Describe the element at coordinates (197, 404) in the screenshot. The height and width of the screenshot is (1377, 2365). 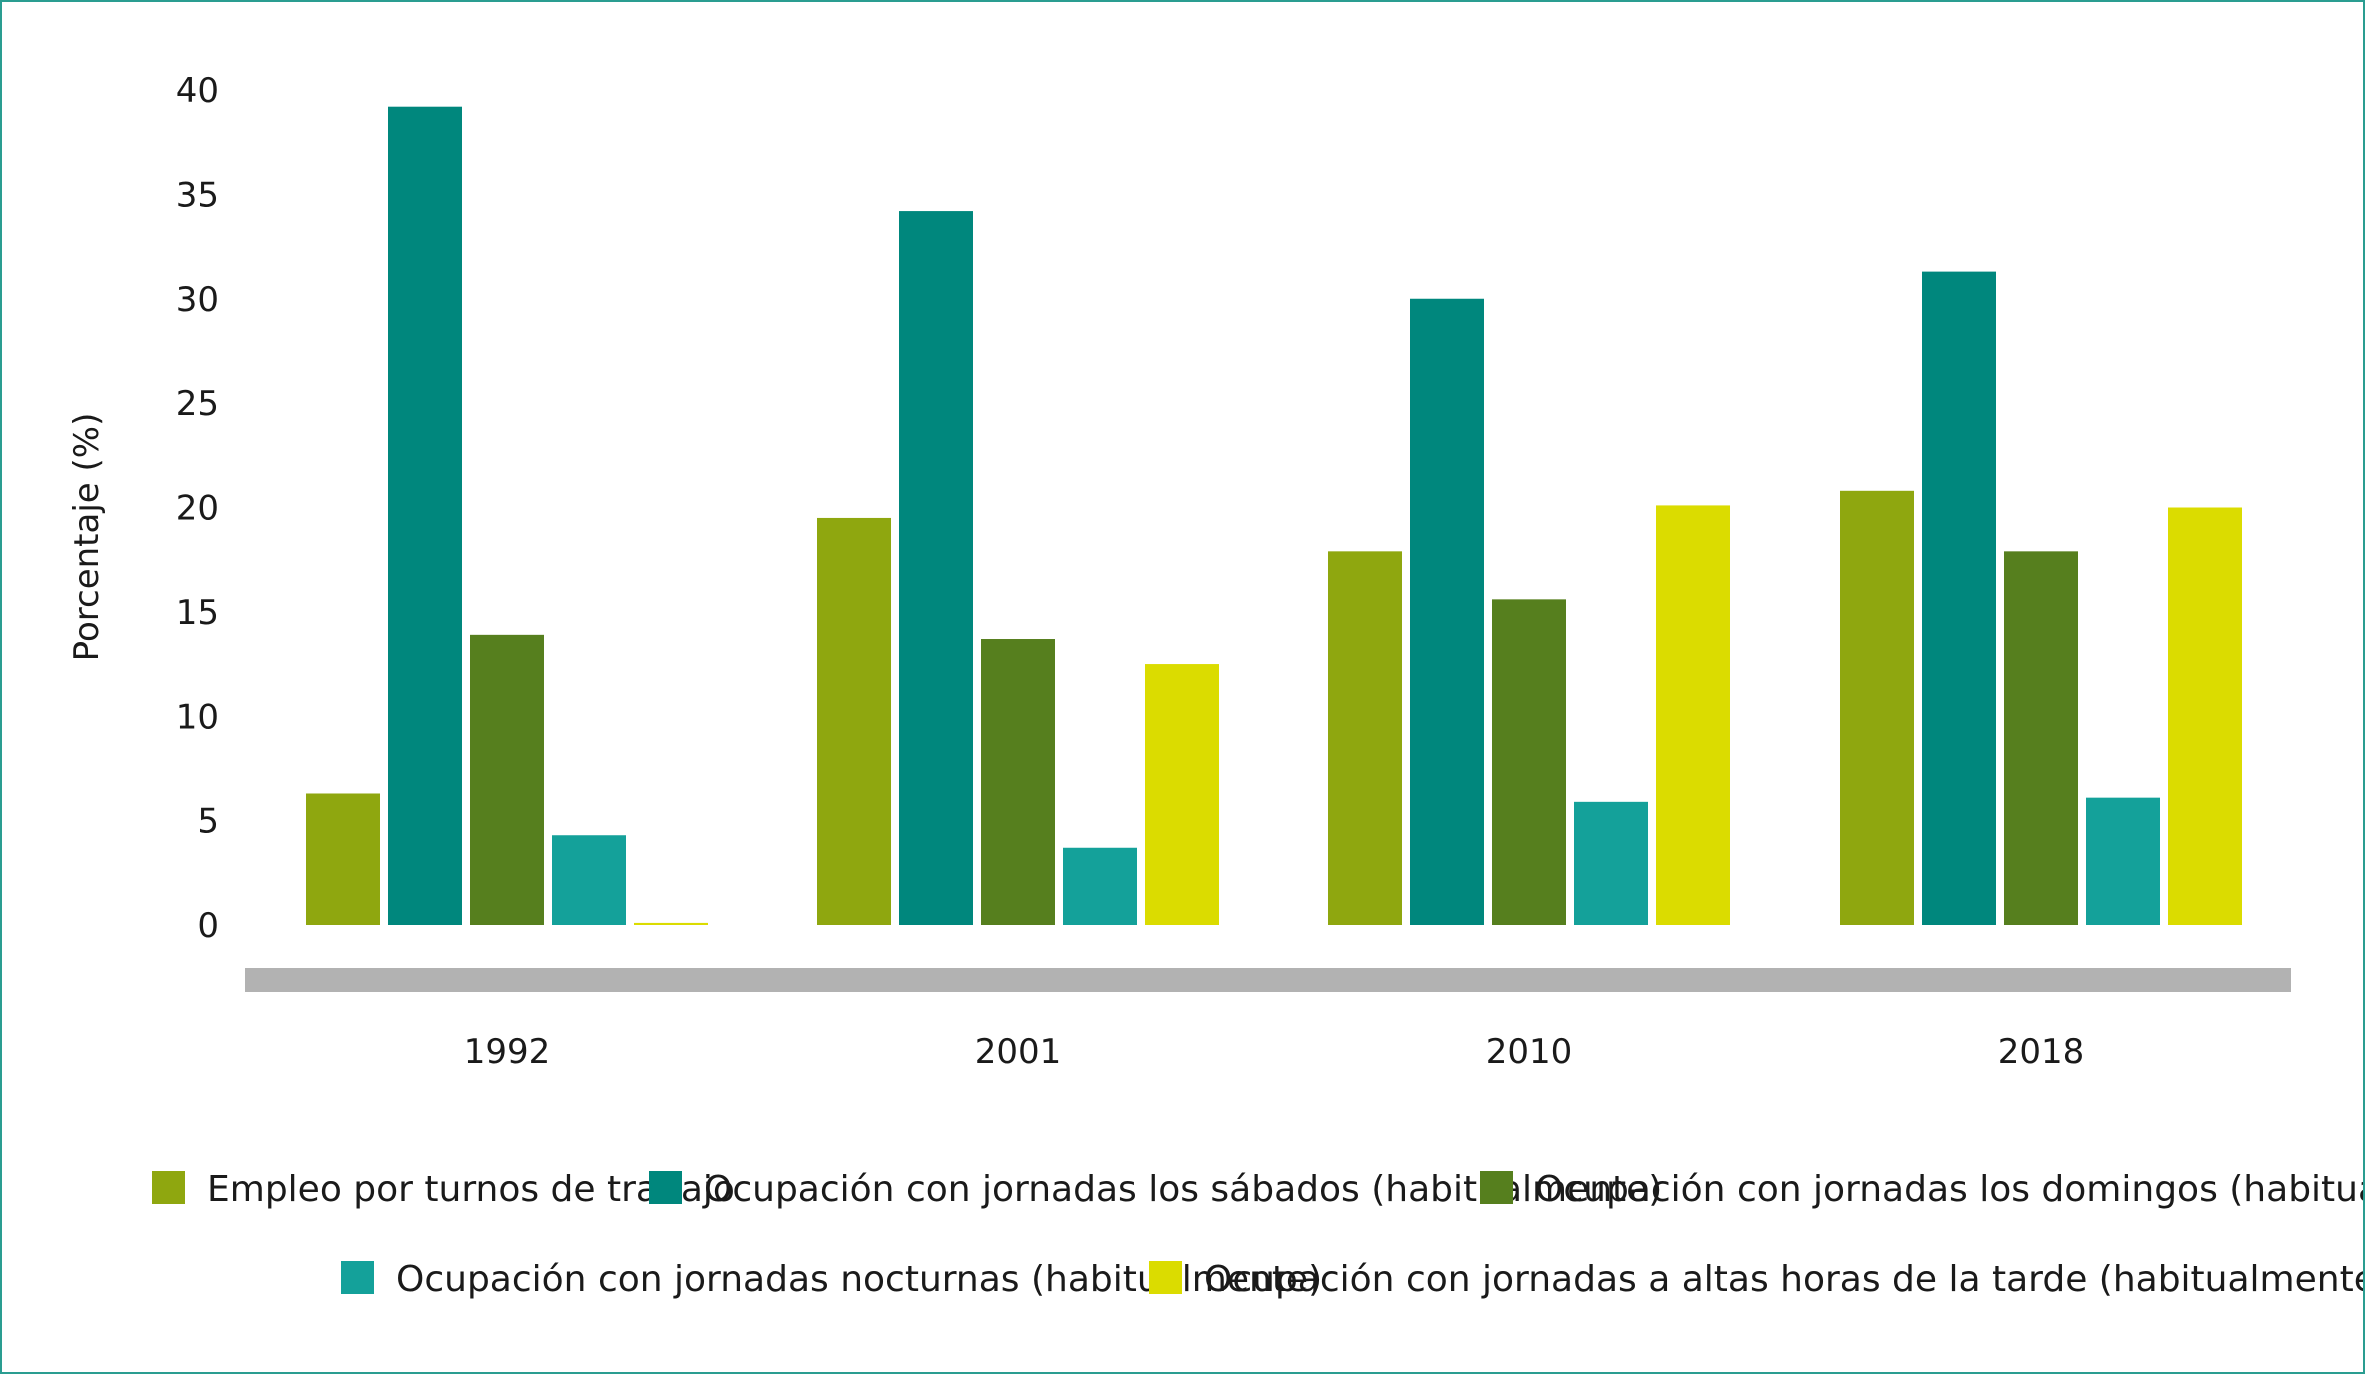
I see `y-tick-label: 25` at that location.